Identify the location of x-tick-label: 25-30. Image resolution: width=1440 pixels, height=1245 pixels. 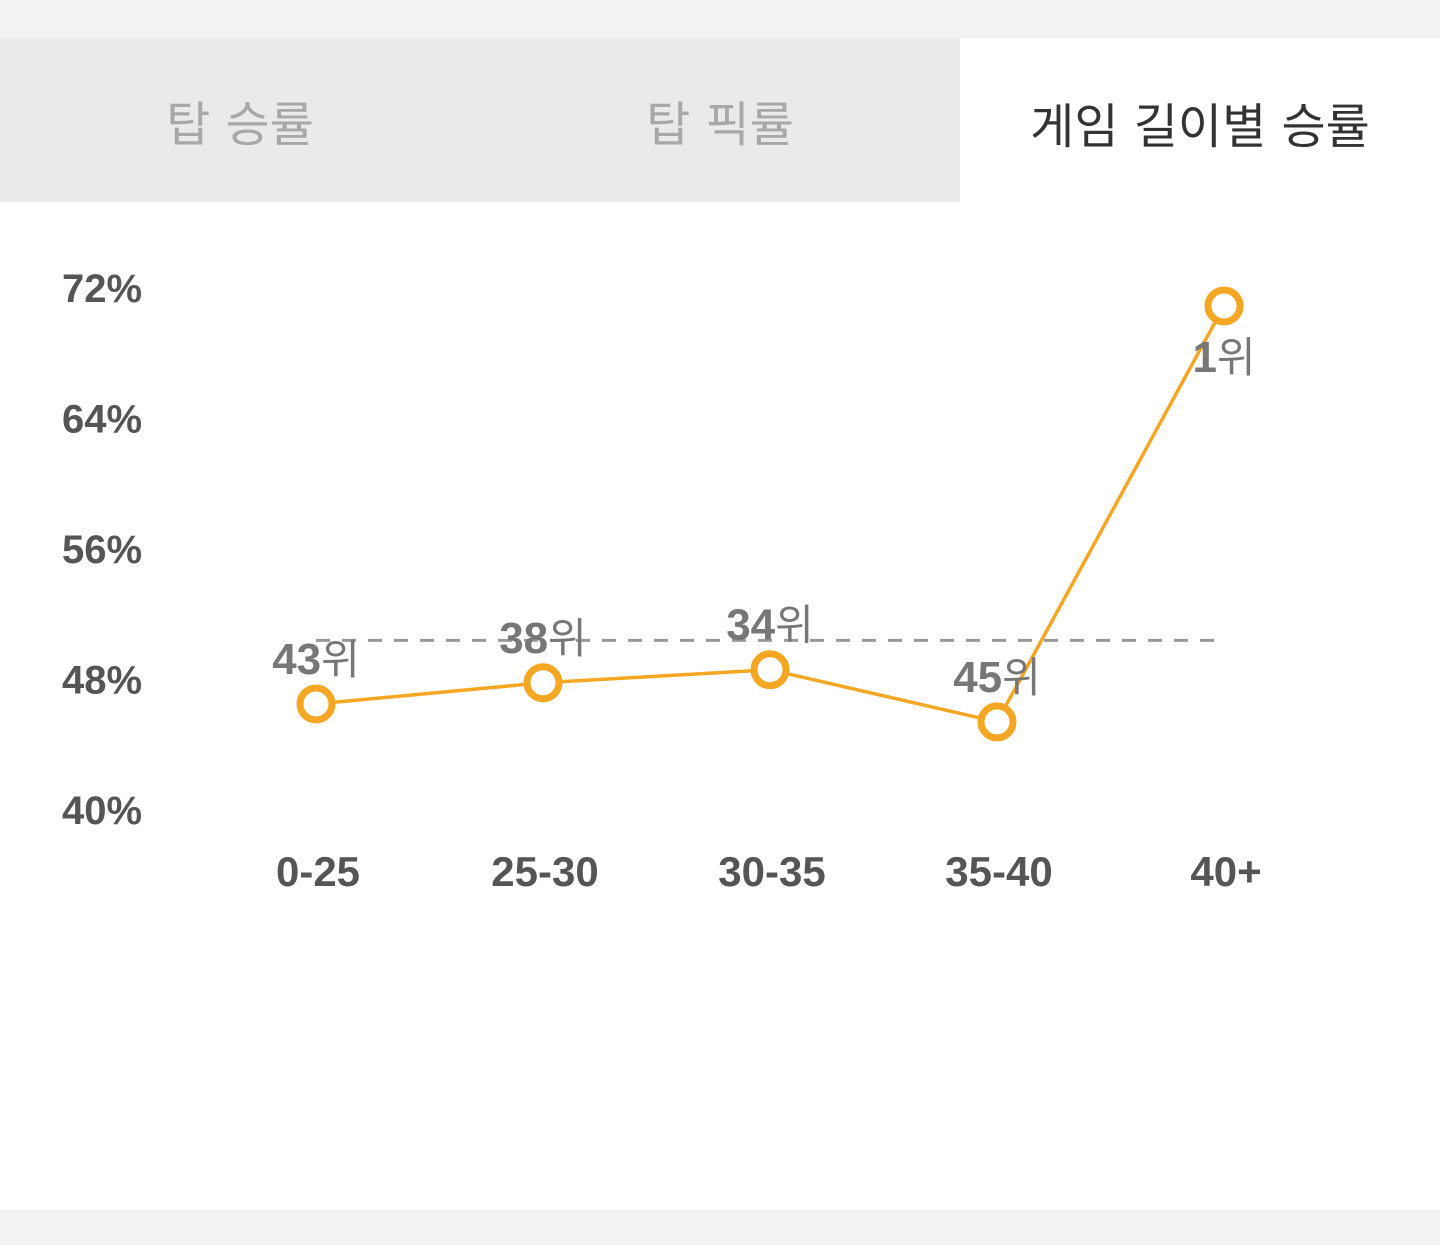
(544, 871).